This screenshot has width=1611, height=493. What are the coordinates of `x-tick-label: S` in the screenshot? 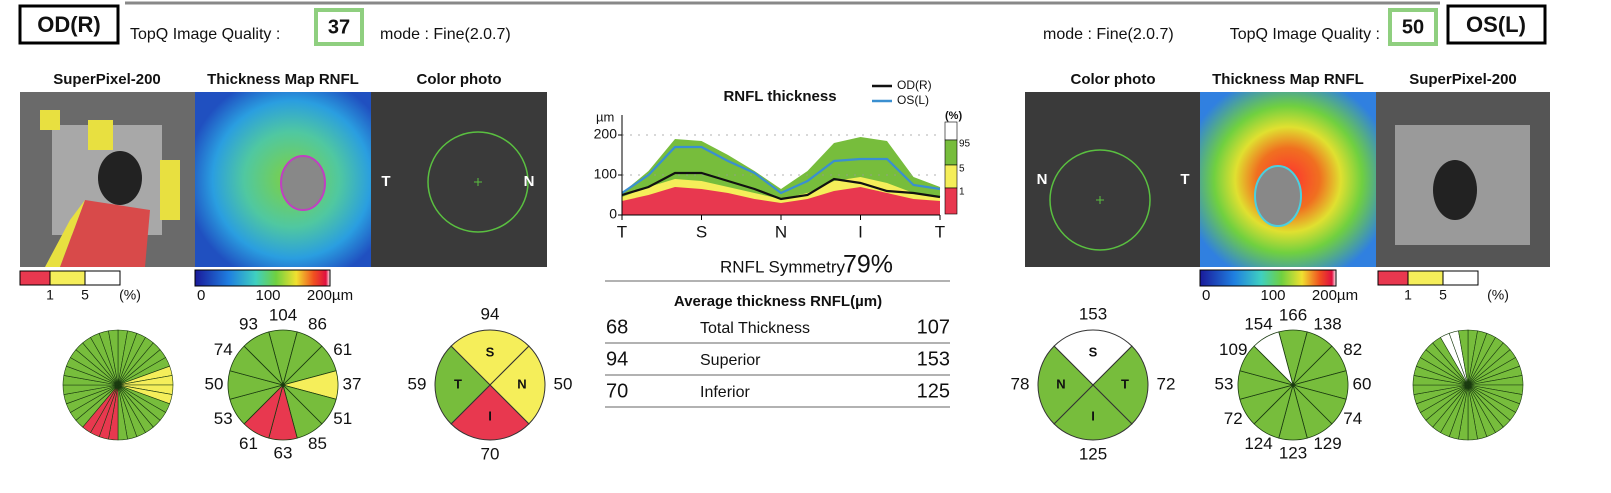 It's located at (701, 231).